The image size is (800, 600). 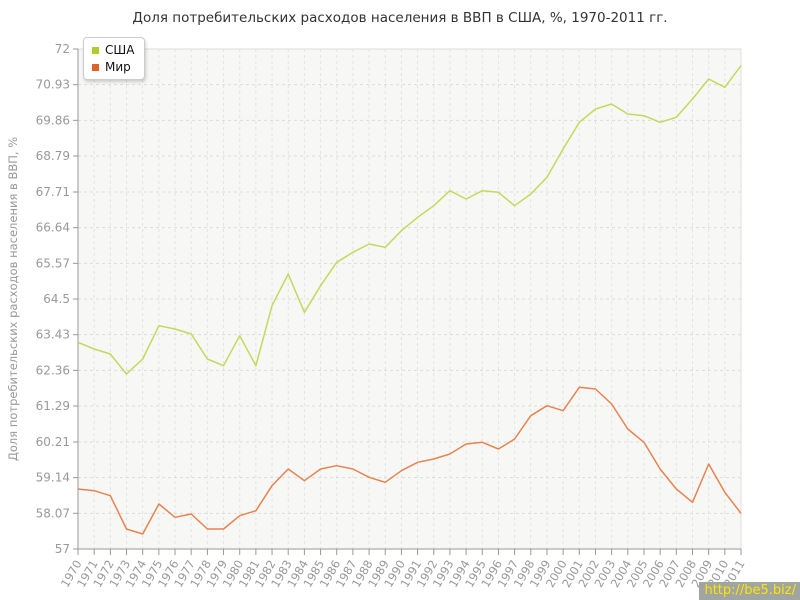 What do you see at coordinates (53, 85) in the screenshot?
I see `y-tick-label: 70.93` at bounding box center [53, 85].